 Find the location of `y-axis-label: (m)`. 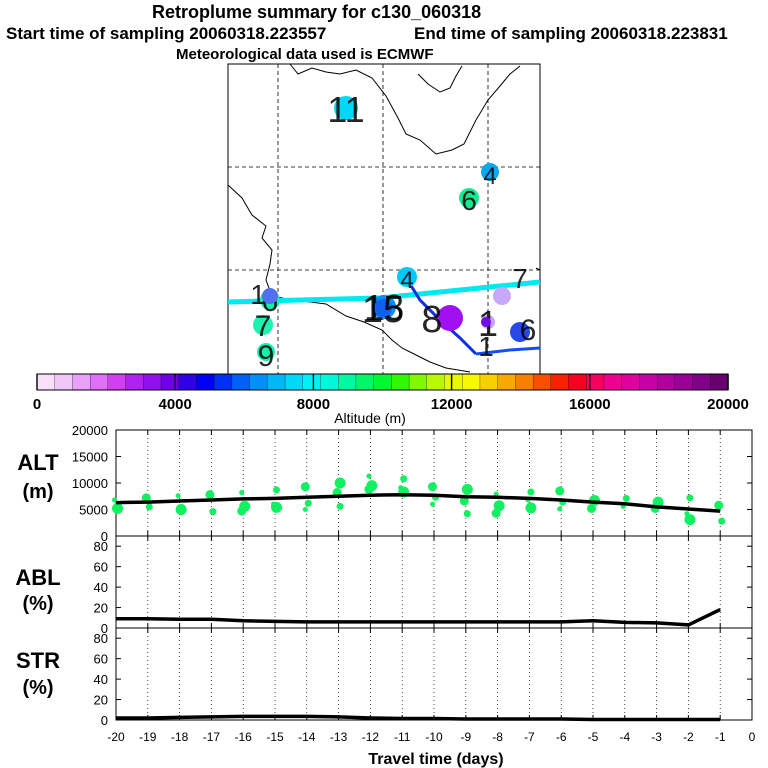

y-axis-label: (m) is located at coordinates (37, 492).